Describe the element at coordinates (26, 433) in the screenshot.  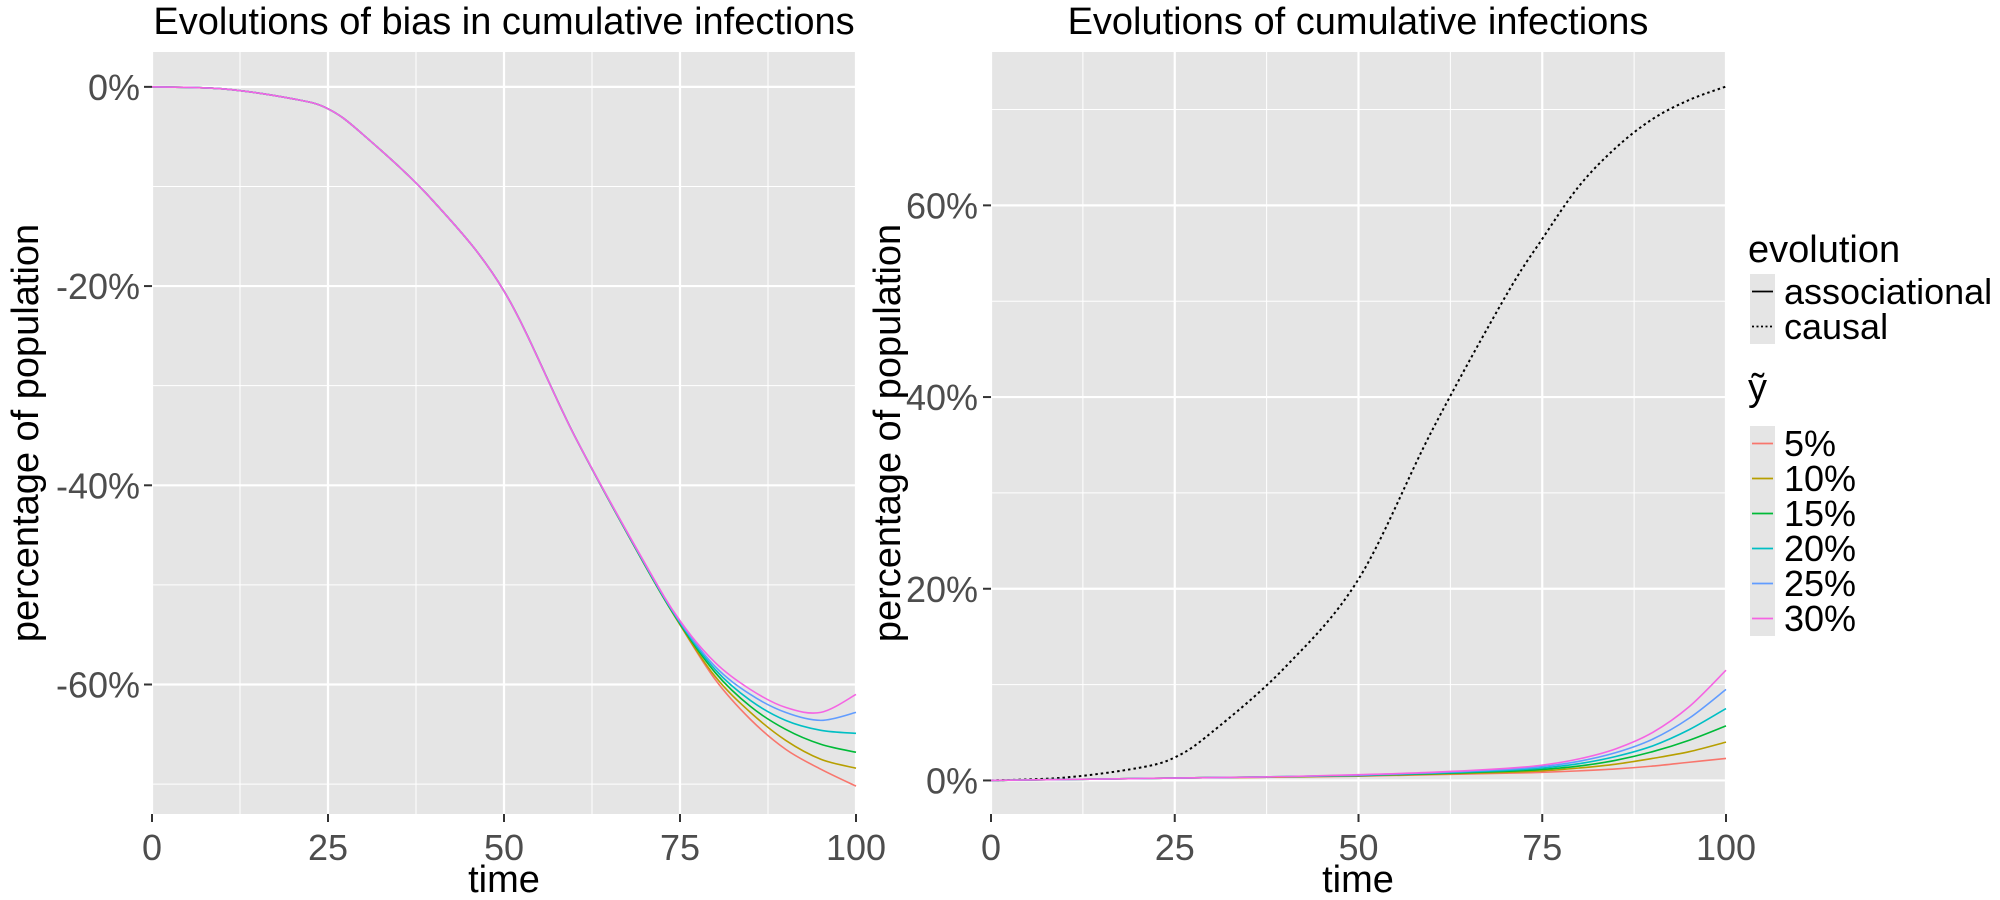
I see `bias-y-axis-title: percentage of population` at that location.